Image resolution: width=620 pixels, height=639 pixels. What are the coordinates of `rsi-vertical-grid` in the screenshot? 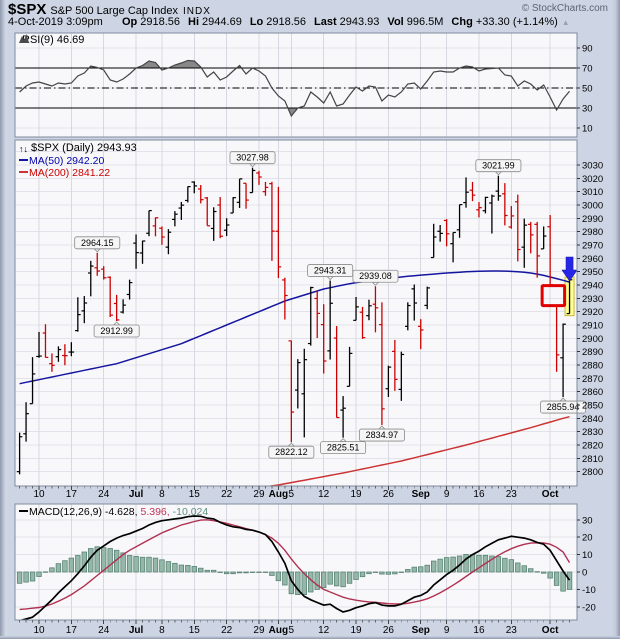 It's located at (294, 85).